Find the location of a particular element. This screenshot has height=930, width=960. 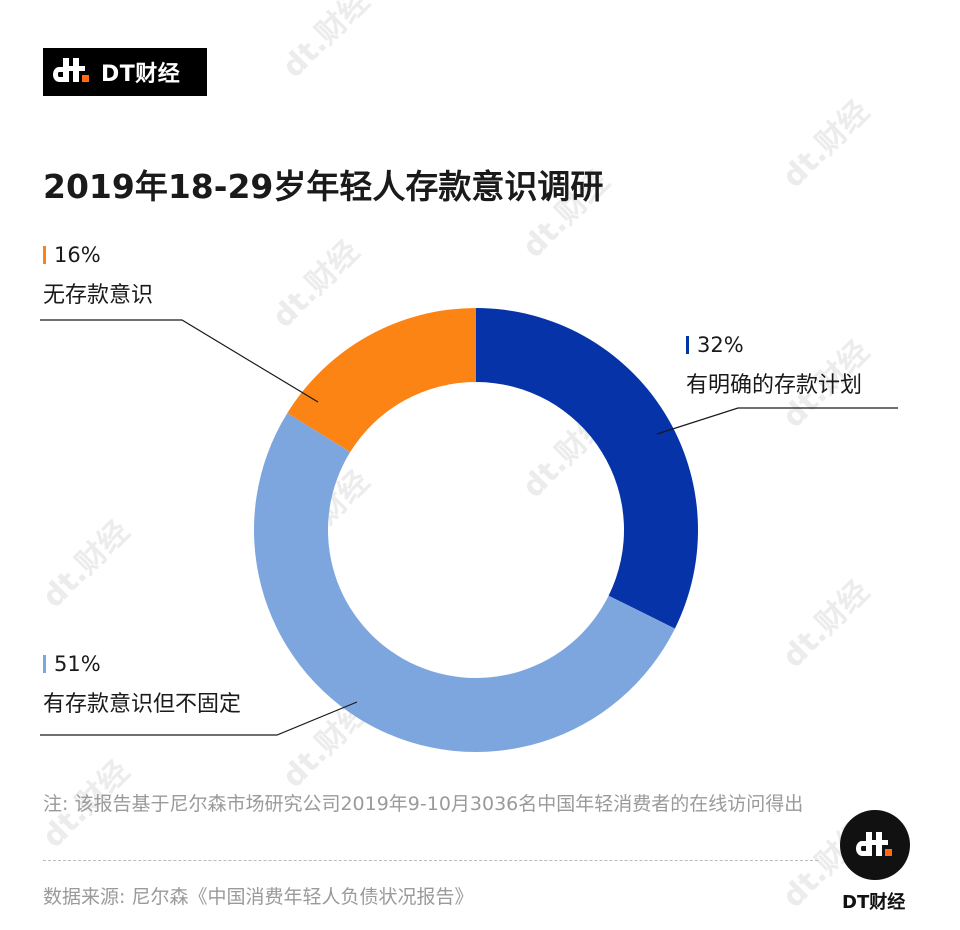

leader-line-planned is located at coordinates (777, 421).